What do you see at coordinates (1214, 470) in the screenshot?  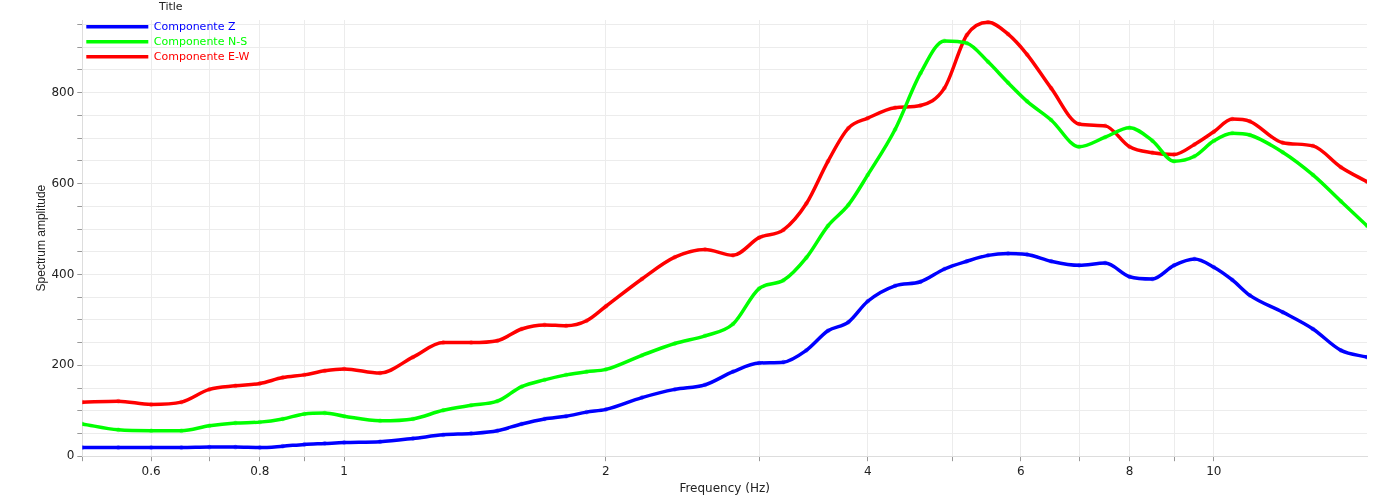 I see `x-tick-label: 10` at bounding box center [1214, 470].